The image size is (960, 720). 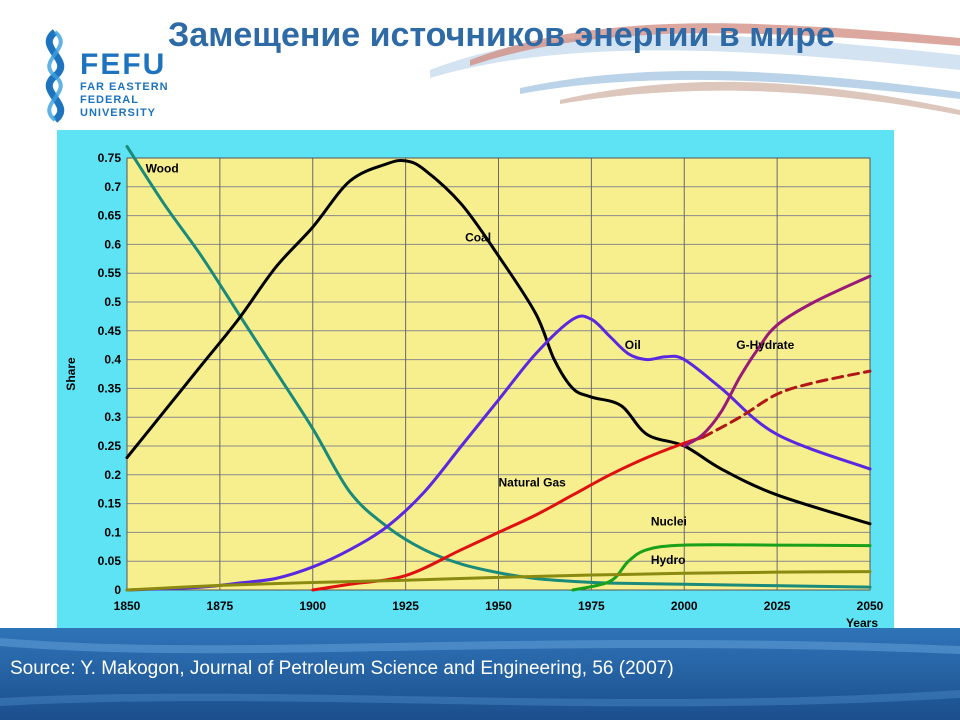 What do you see at coordinates (112, 475) in the screenshot?
I see `y-tick-label: 0.2` at bounding box center [112, 475].